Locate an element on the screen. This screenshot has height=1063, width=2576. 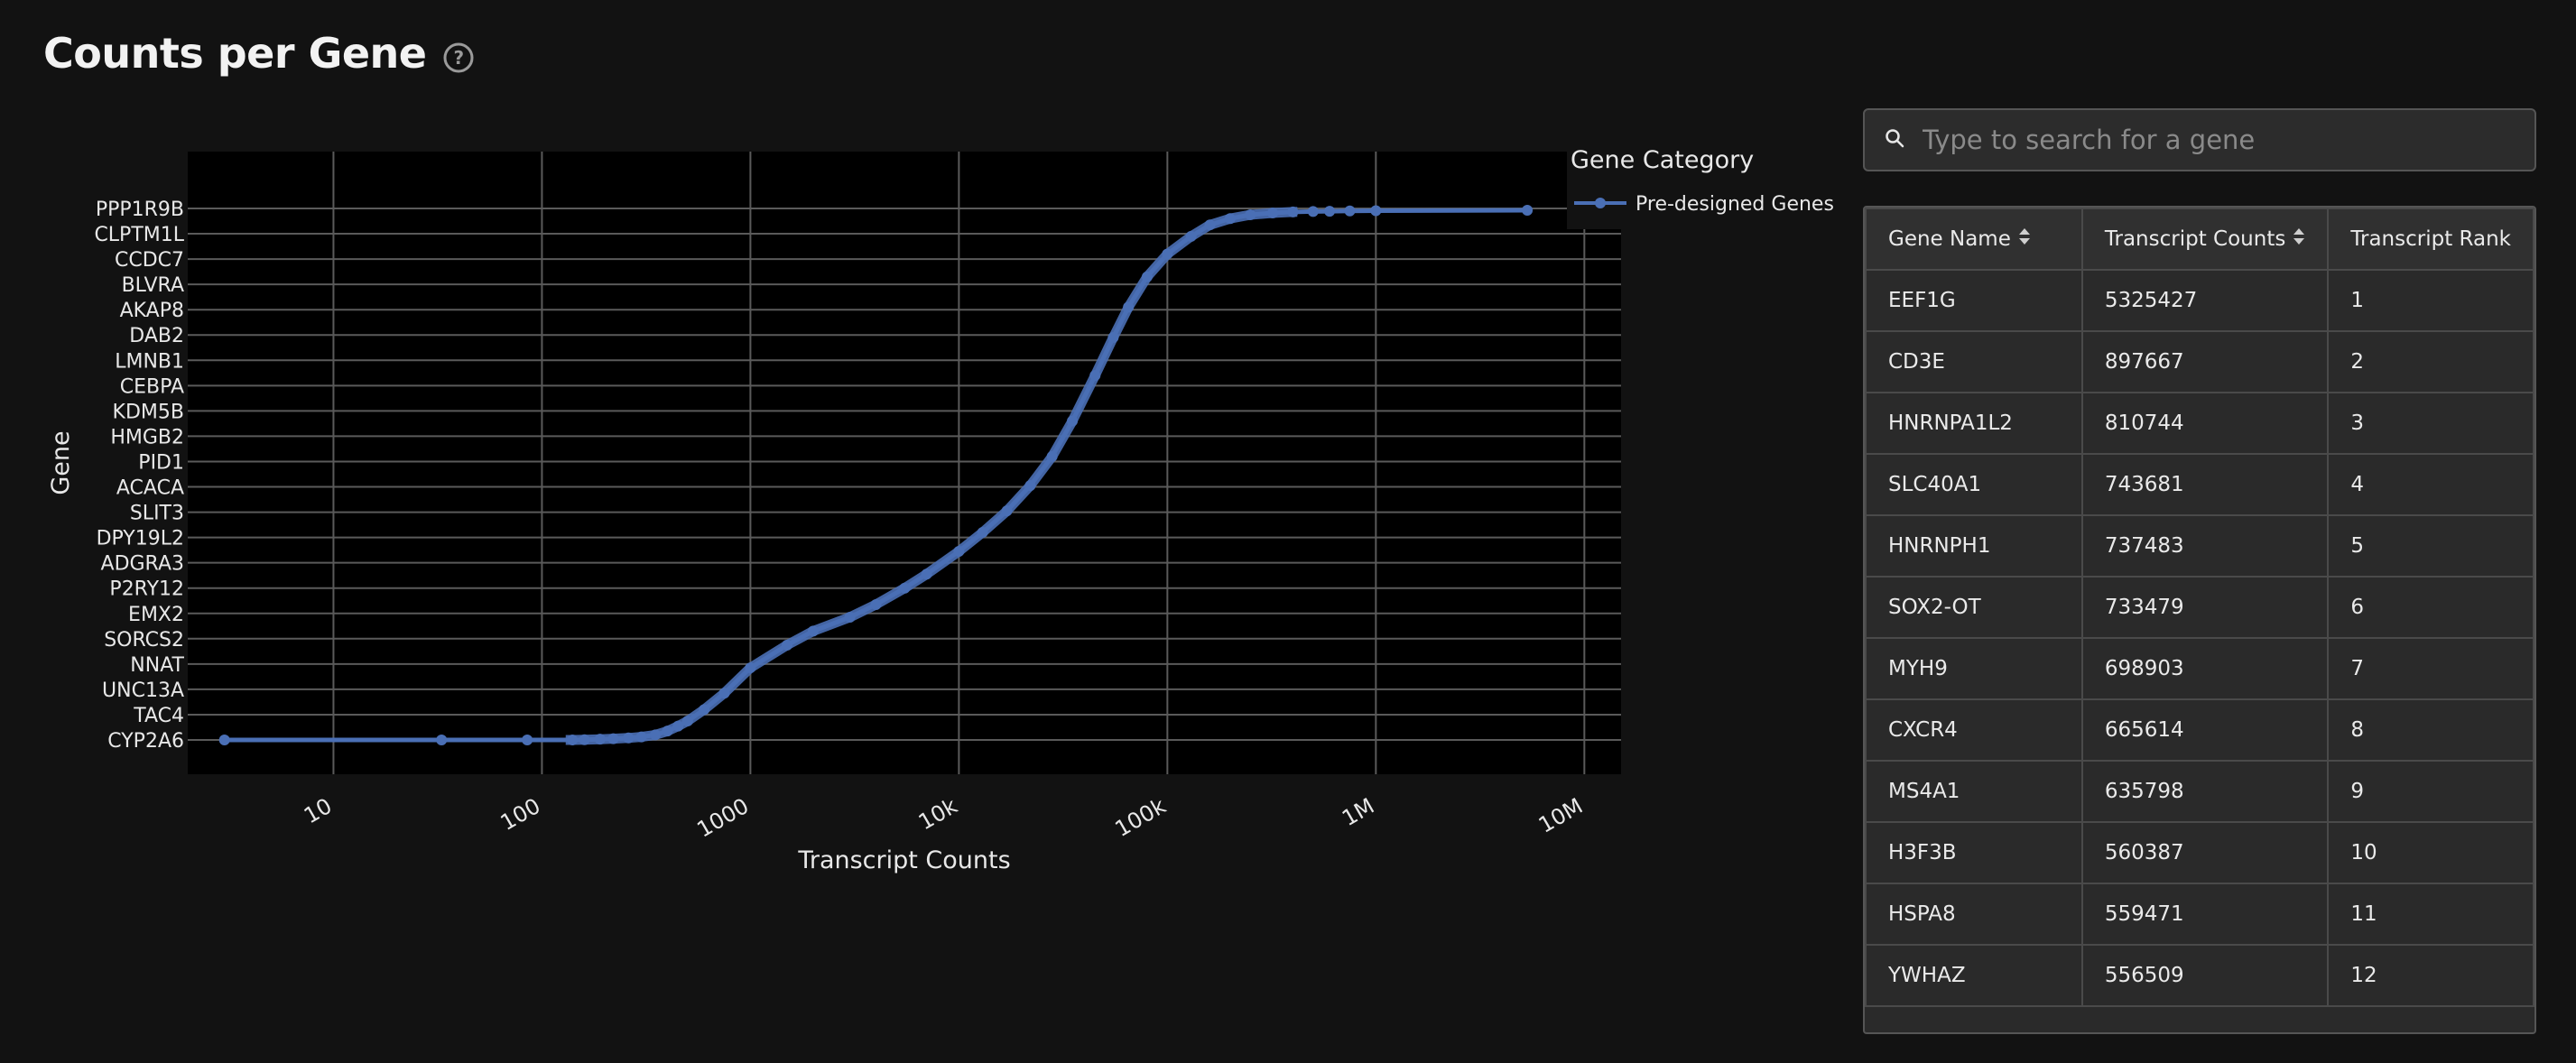
table-row: SLC40A1 743681 4 is located at coordinates (2200, 484).